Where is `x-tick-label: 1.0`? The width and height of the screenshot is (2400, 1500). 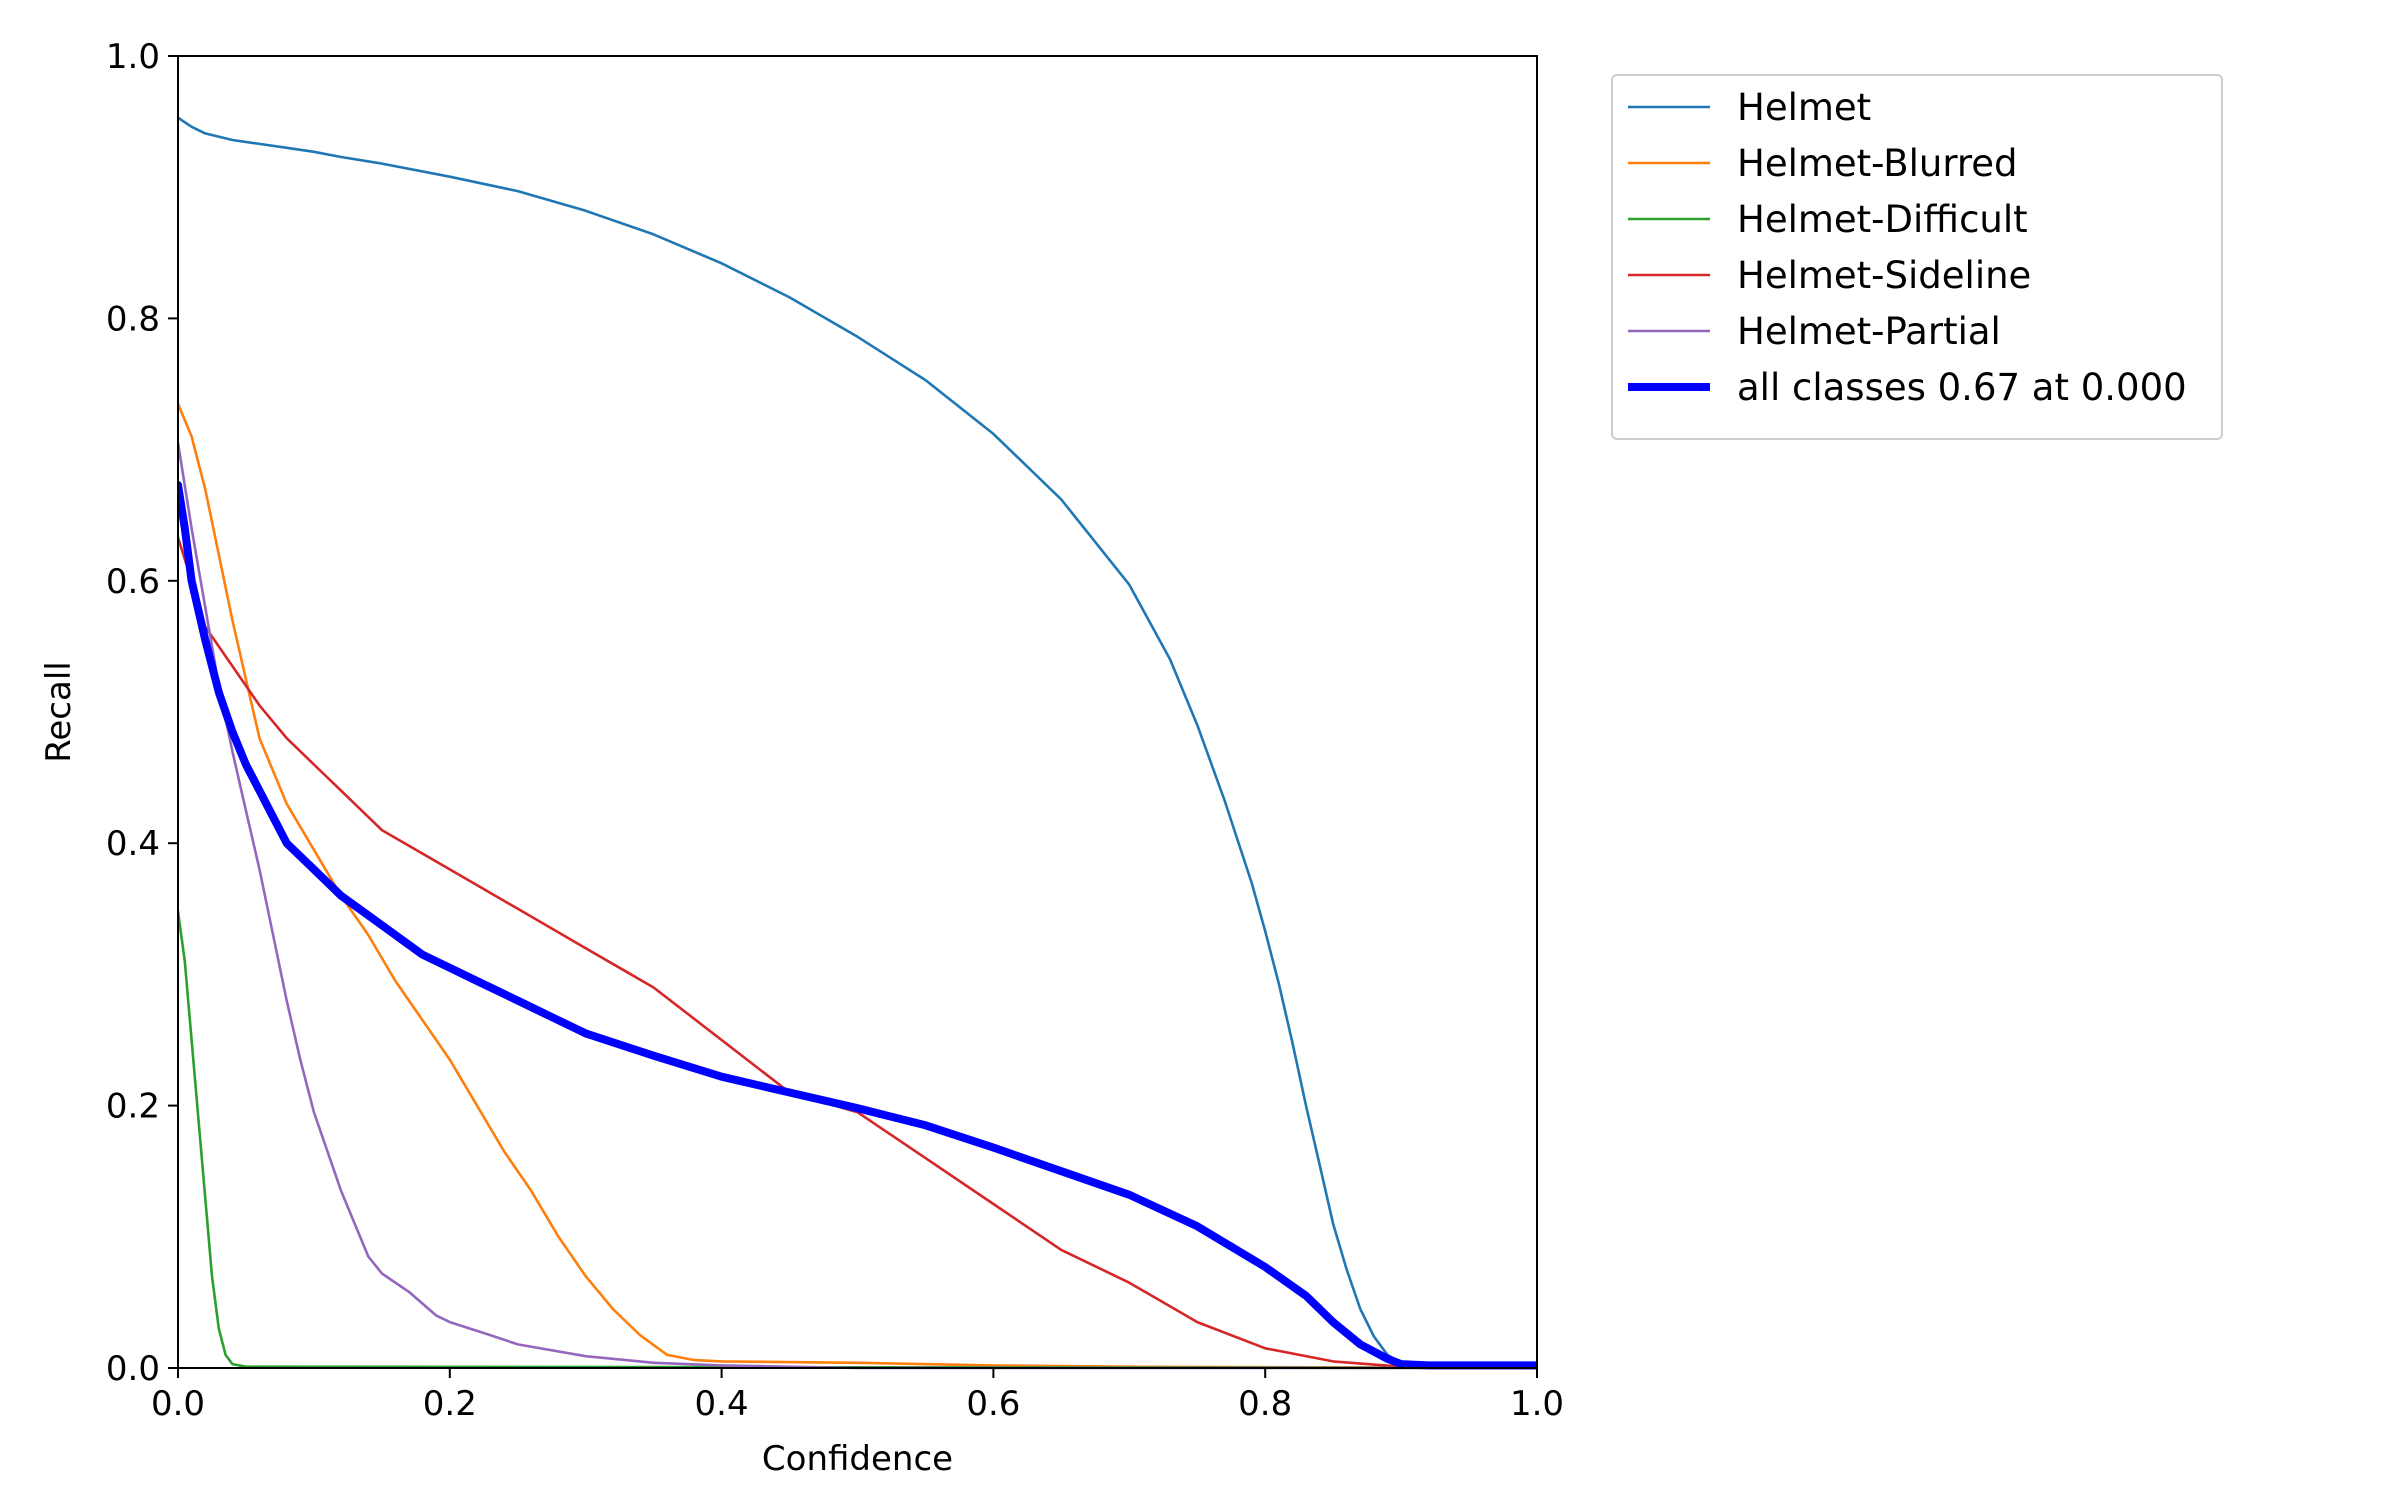 x-tick-label: 1.0 is located at coordinates (1537, 1404).